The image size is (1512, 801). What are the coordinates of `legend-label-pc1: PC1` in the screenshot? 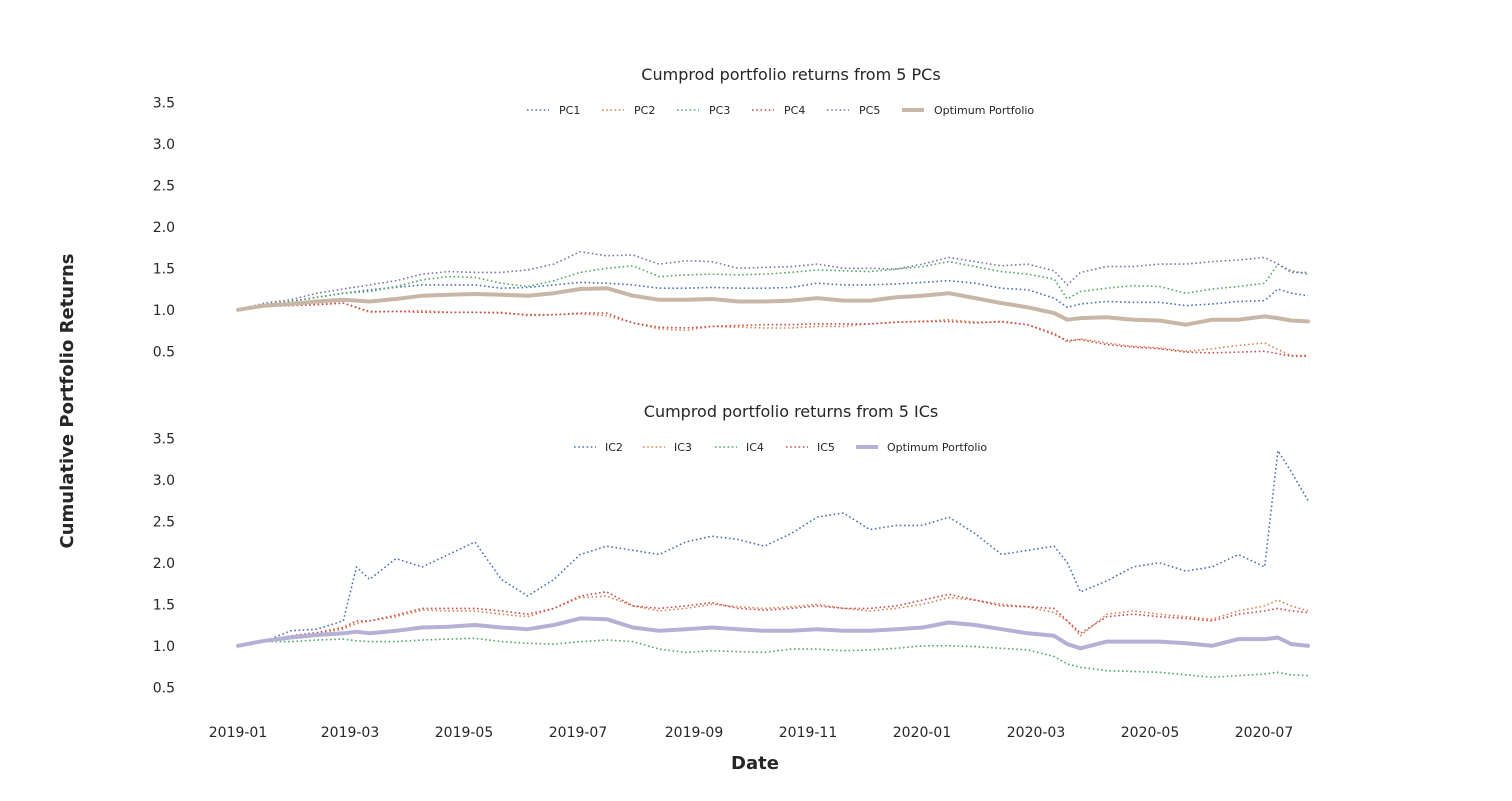 It's located at (569, 110).